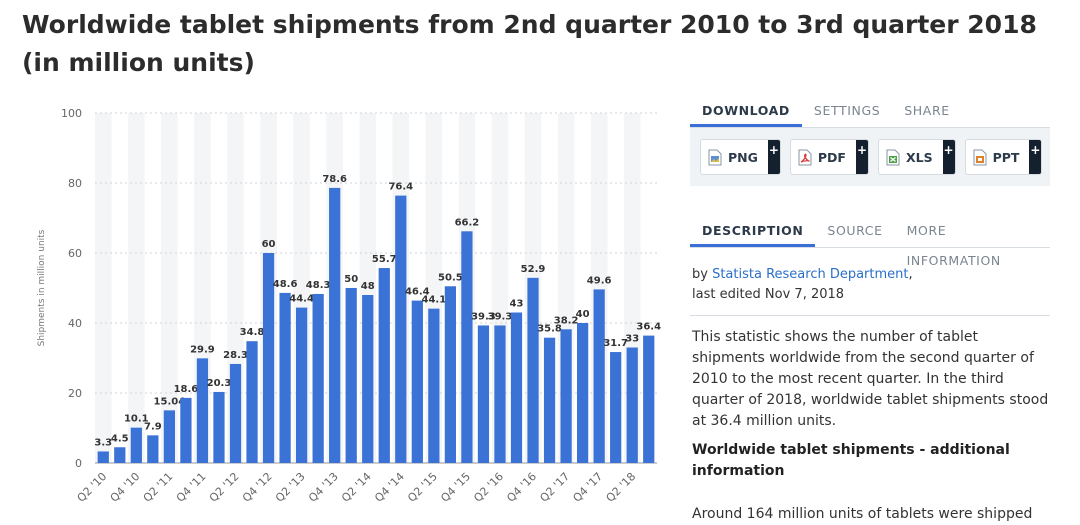 Image resolution: width=1080 pixels, height=525 pixels. What do you see at coordinates (125, 487) in the screenshot?
I see `x-tick-label: Q4 '10` at bounding box center [125, 487].